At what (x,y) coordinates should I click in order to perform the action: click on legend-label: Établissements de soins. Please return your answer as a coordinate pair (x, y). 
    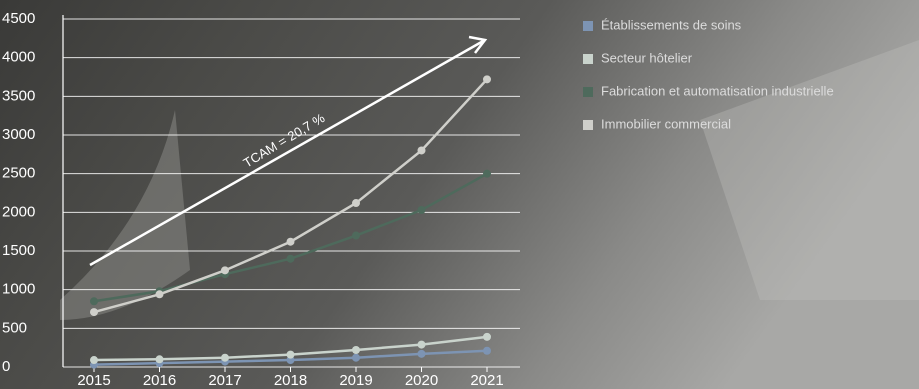
    Looking at the image, I should click on (671, 24).